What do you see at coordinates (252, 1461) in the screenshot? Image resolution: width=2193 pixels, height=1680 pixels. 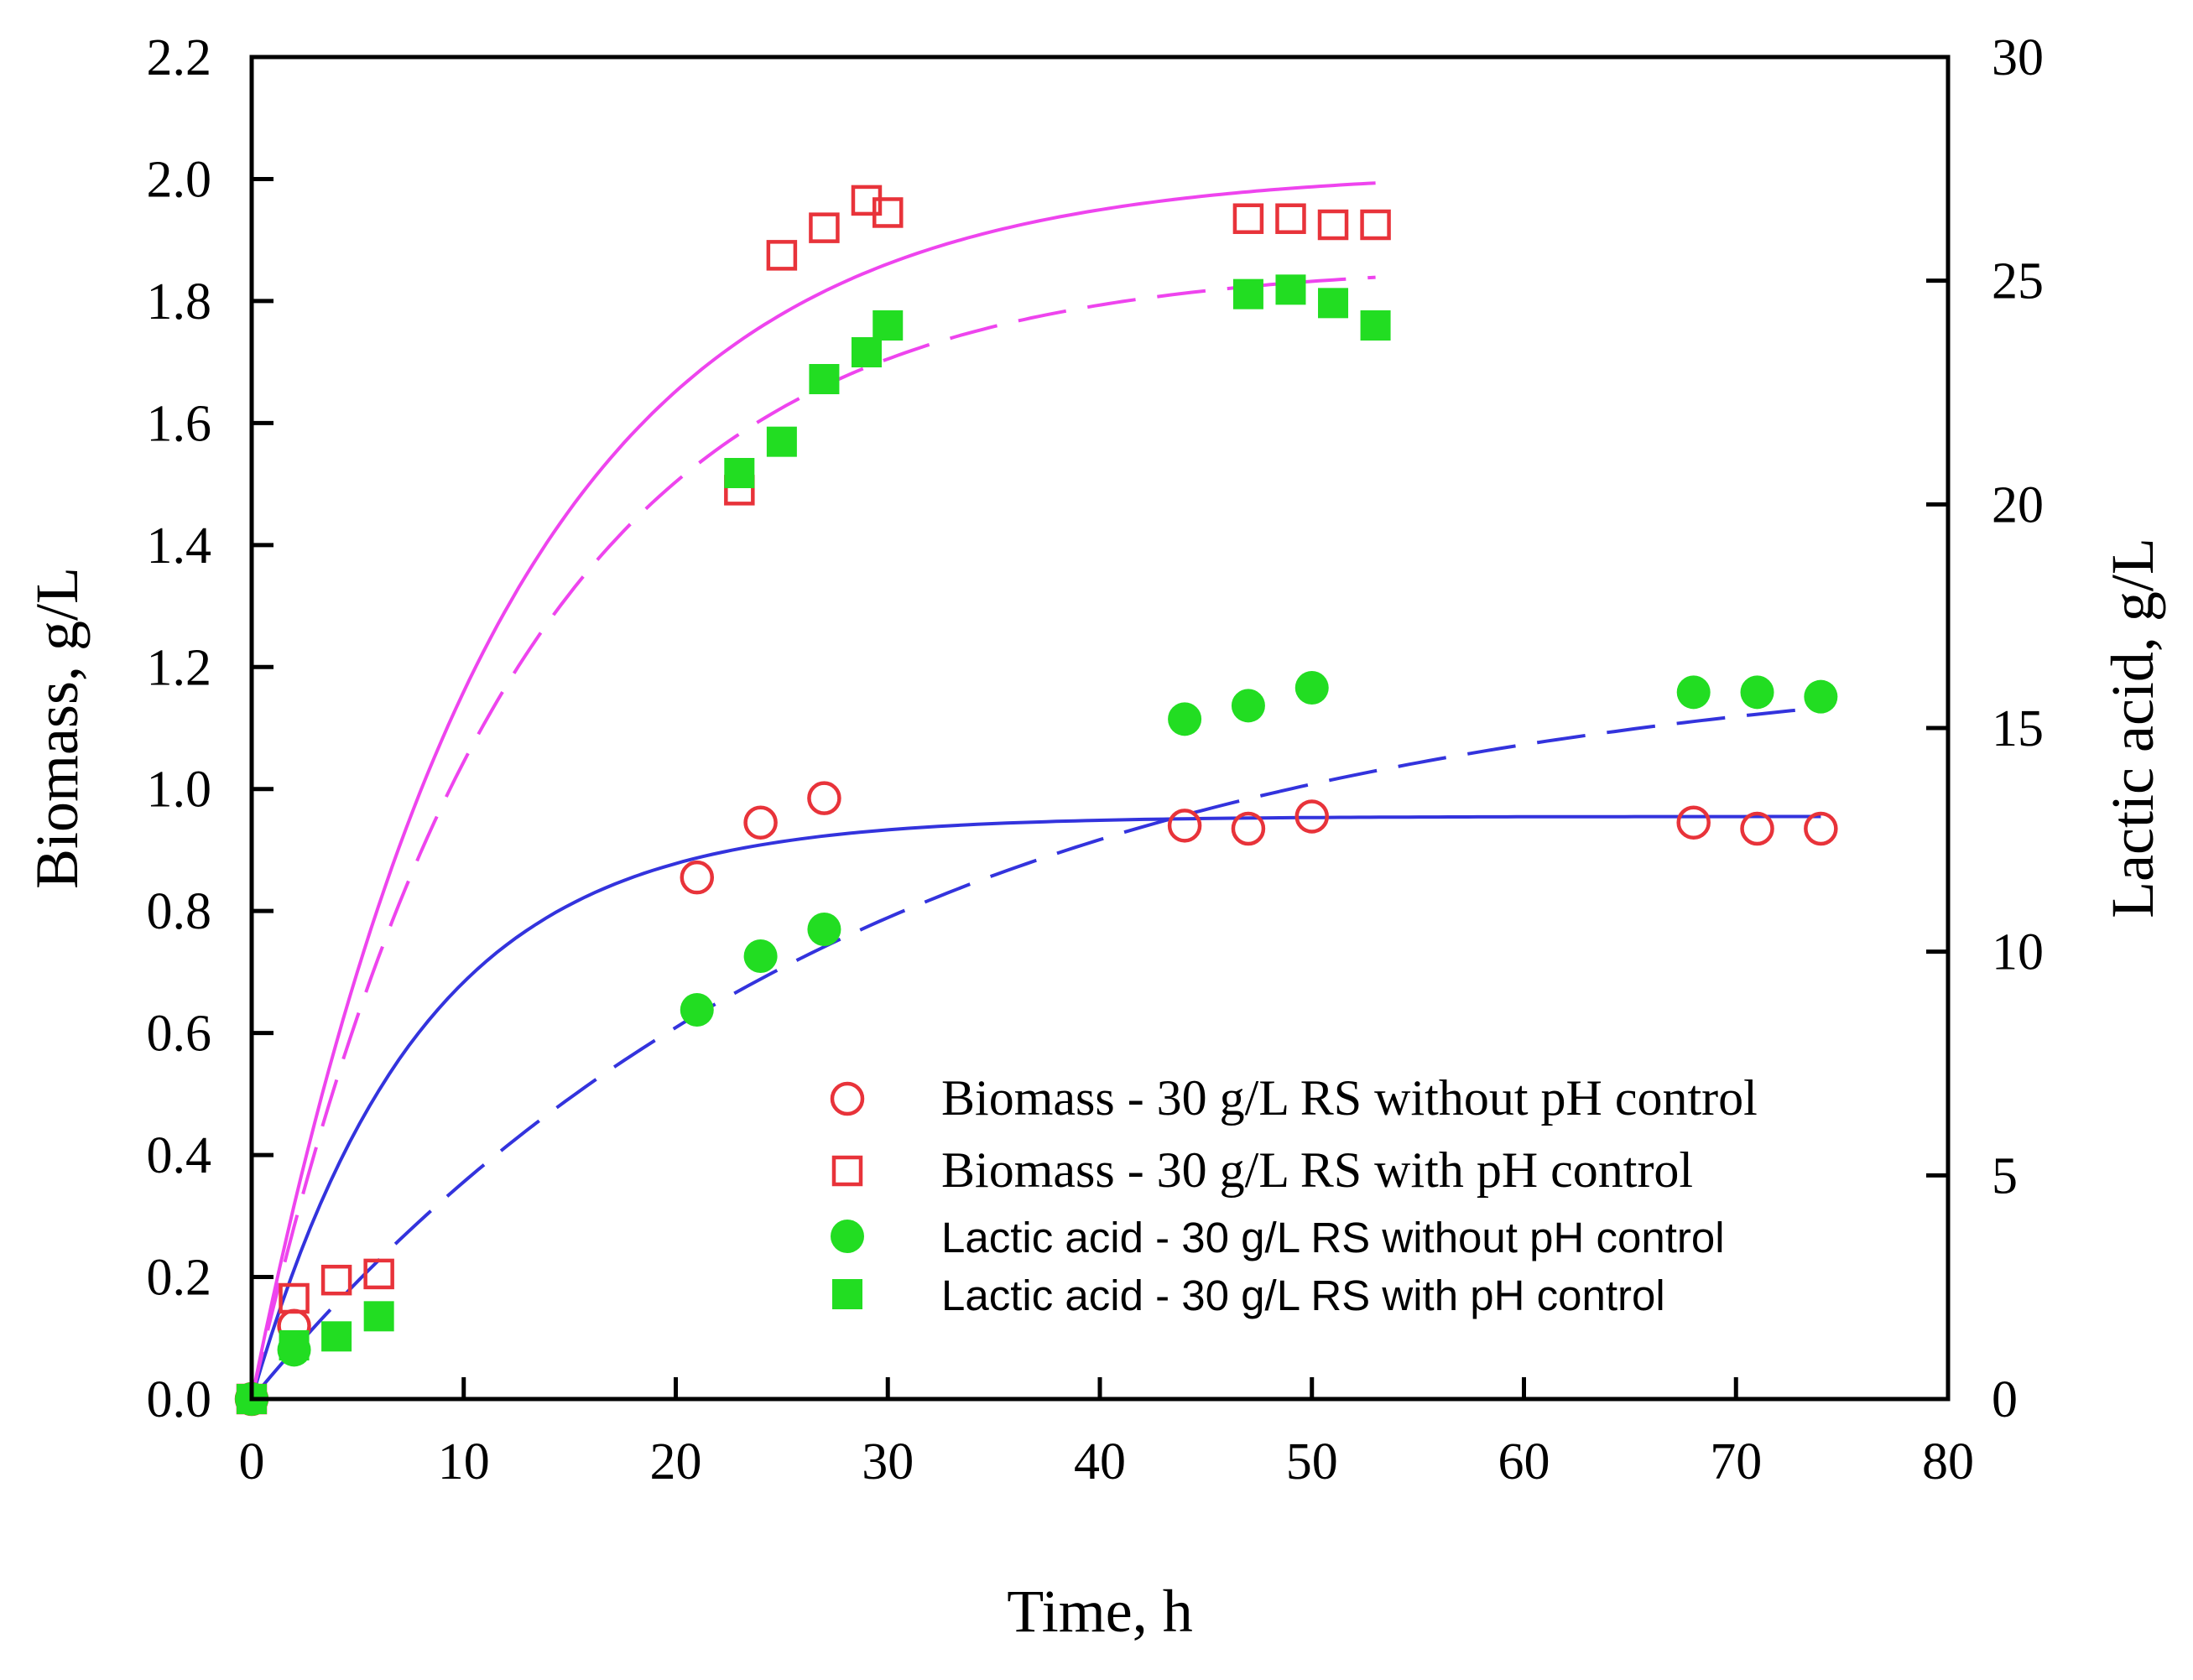 I see `x-tick-label: 0` at bounding box center [252, 1461].